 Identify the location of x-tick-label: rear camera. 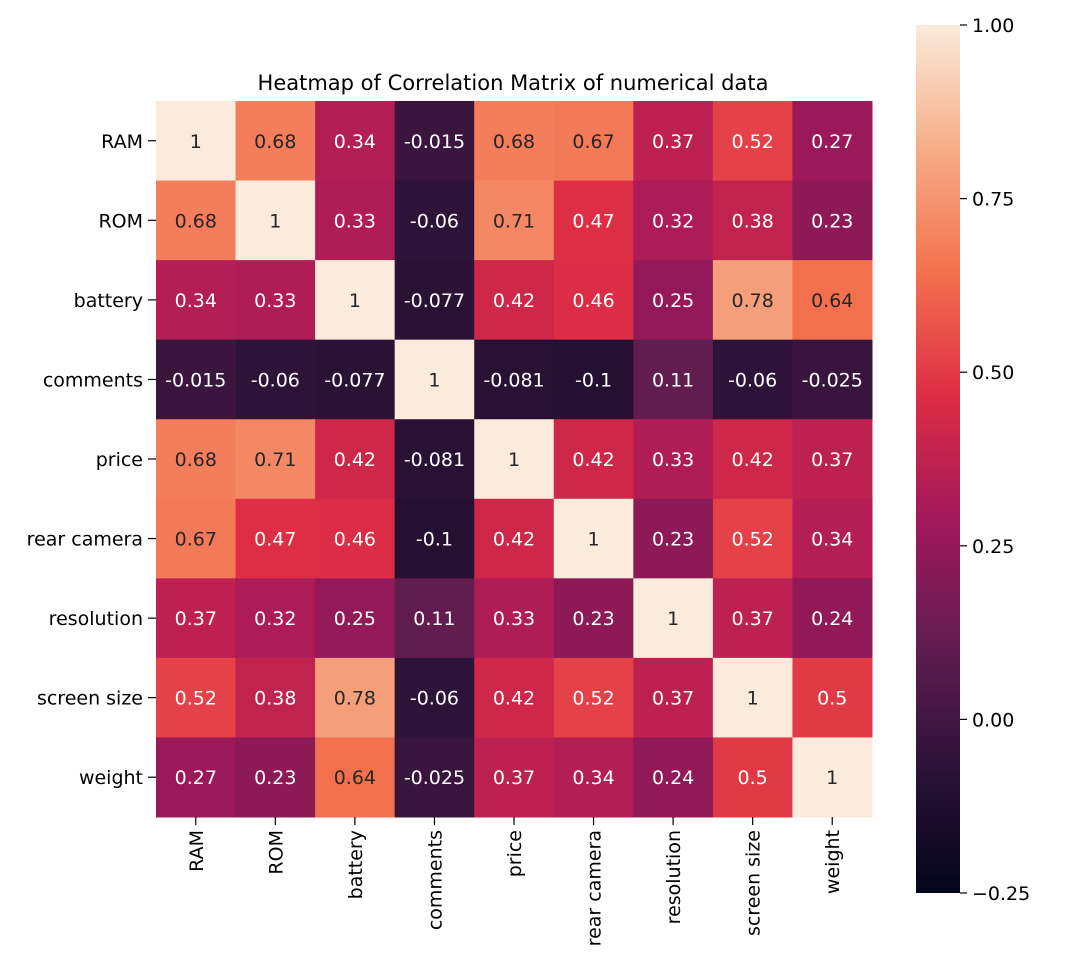
(595, 888).